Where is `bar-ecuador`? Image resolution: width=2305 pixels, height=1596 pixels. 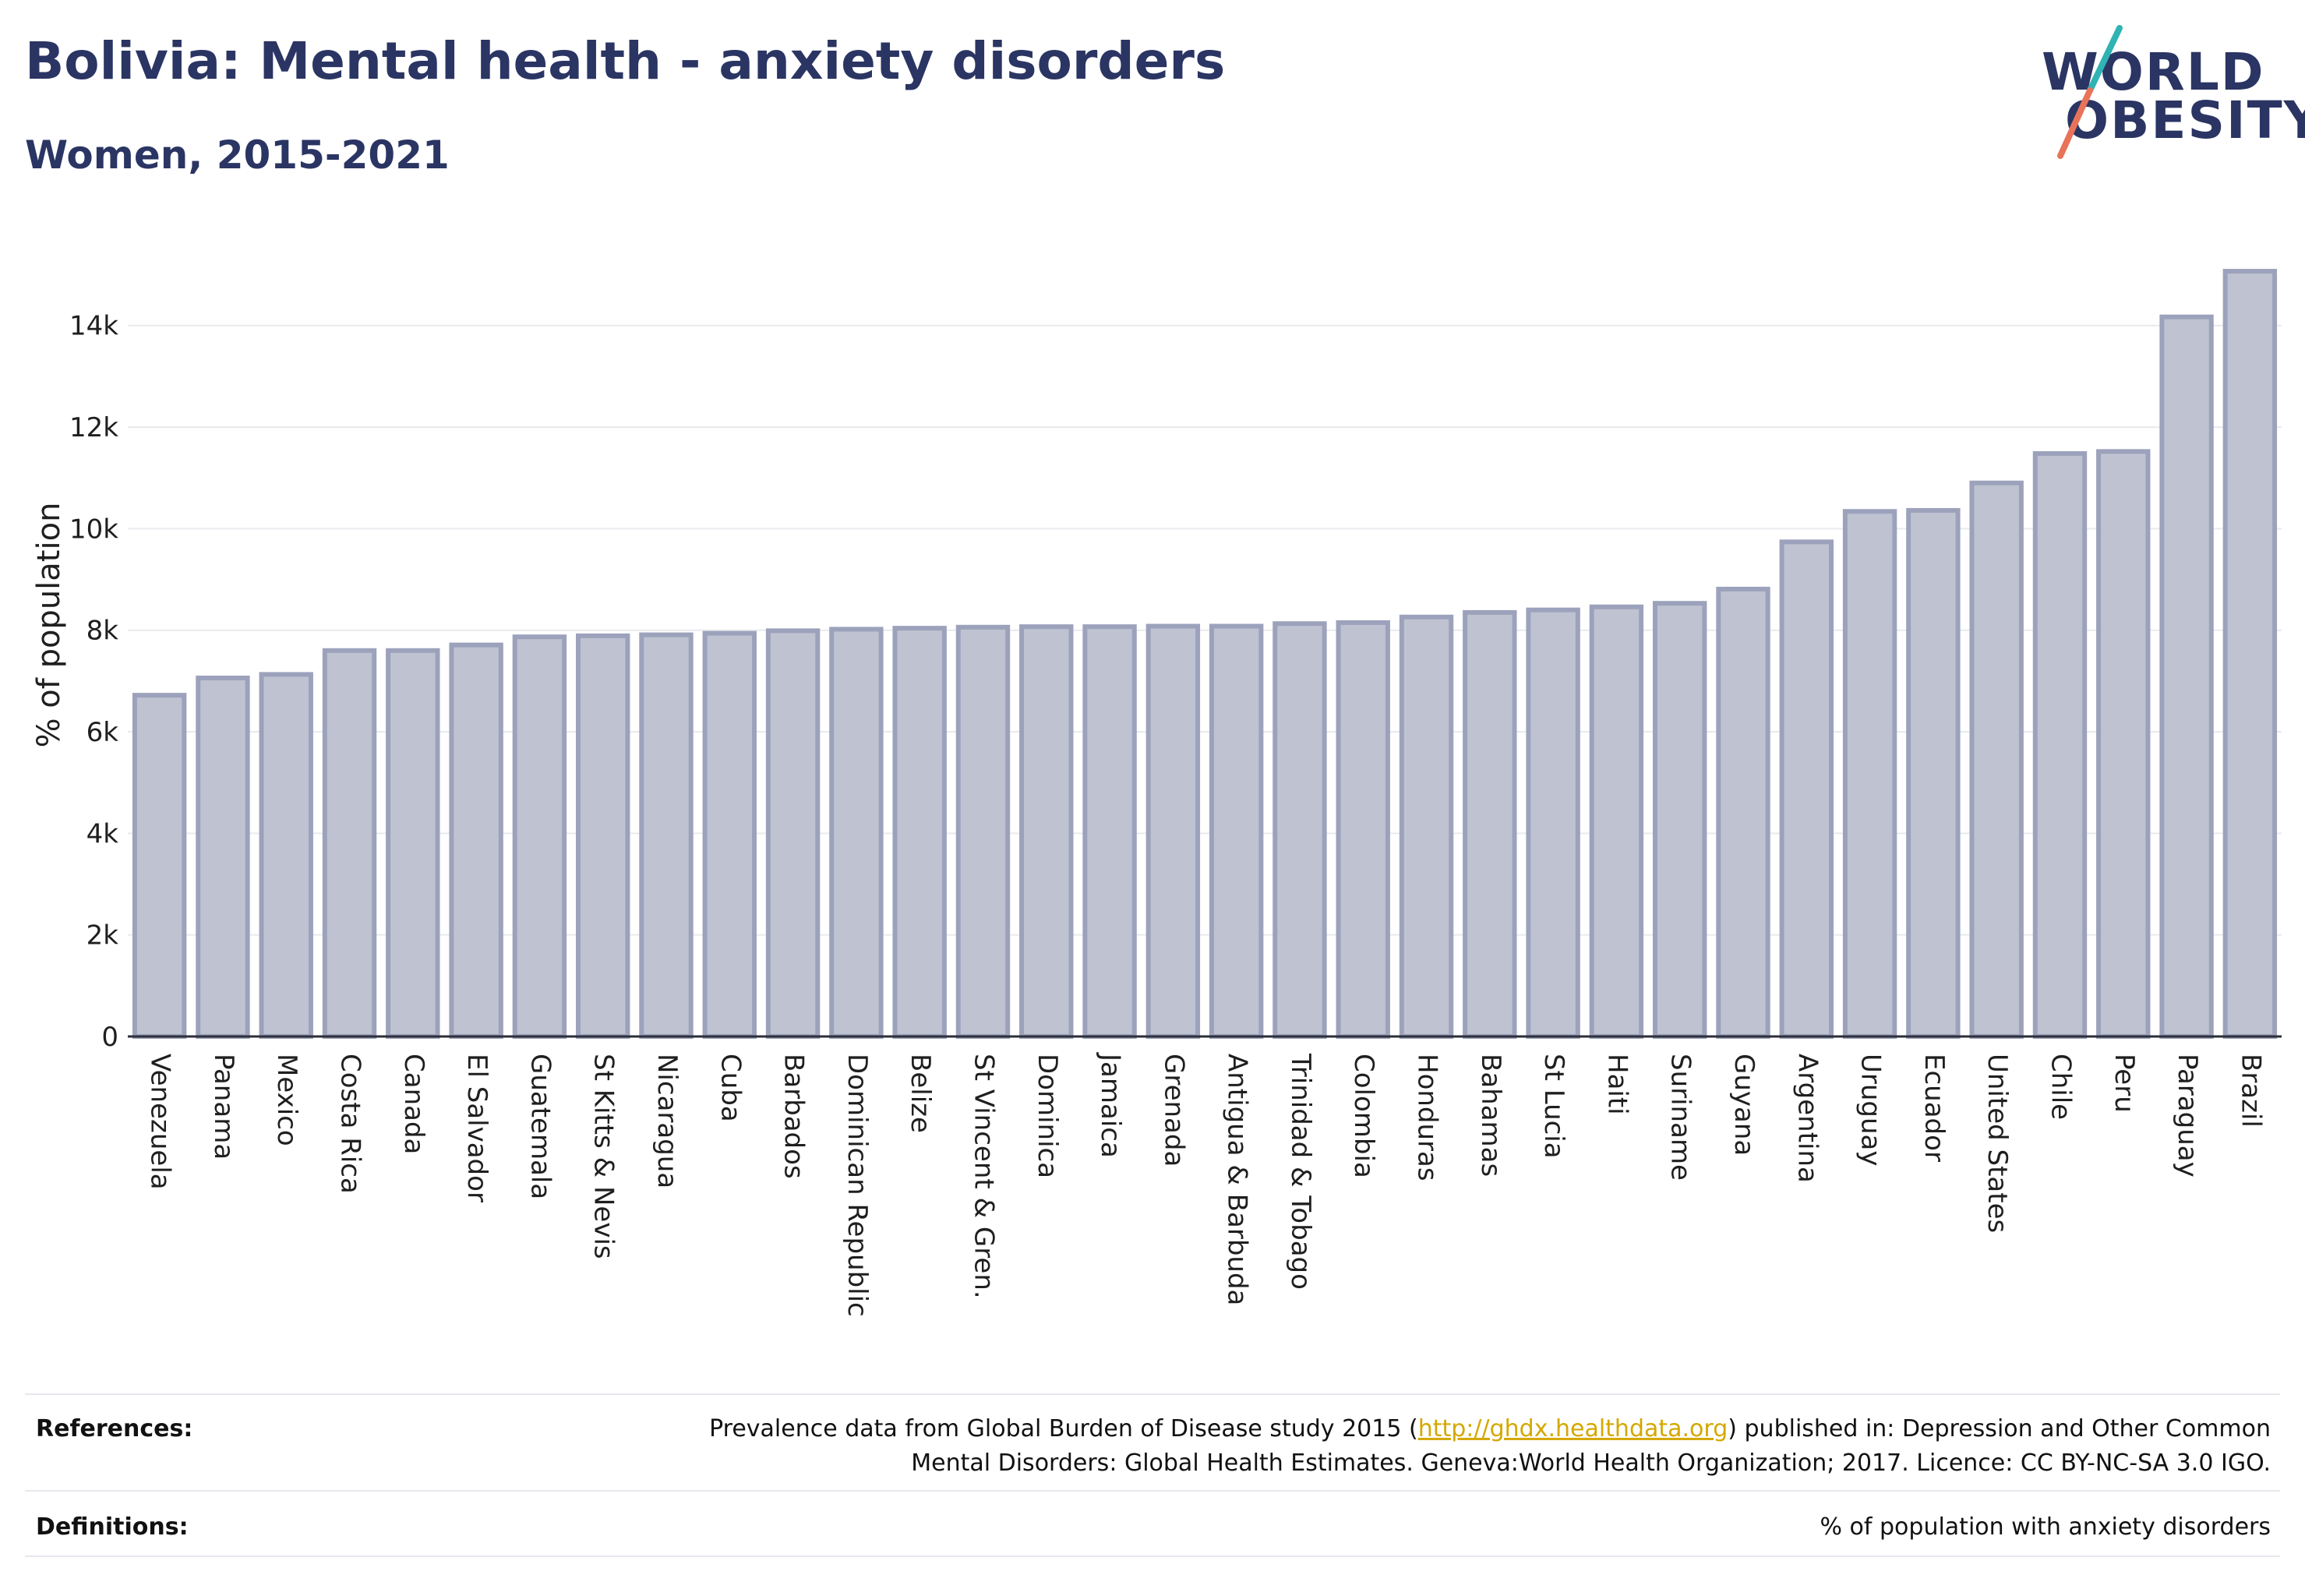
bar-ecuador is located at coordinates (1933, 773).